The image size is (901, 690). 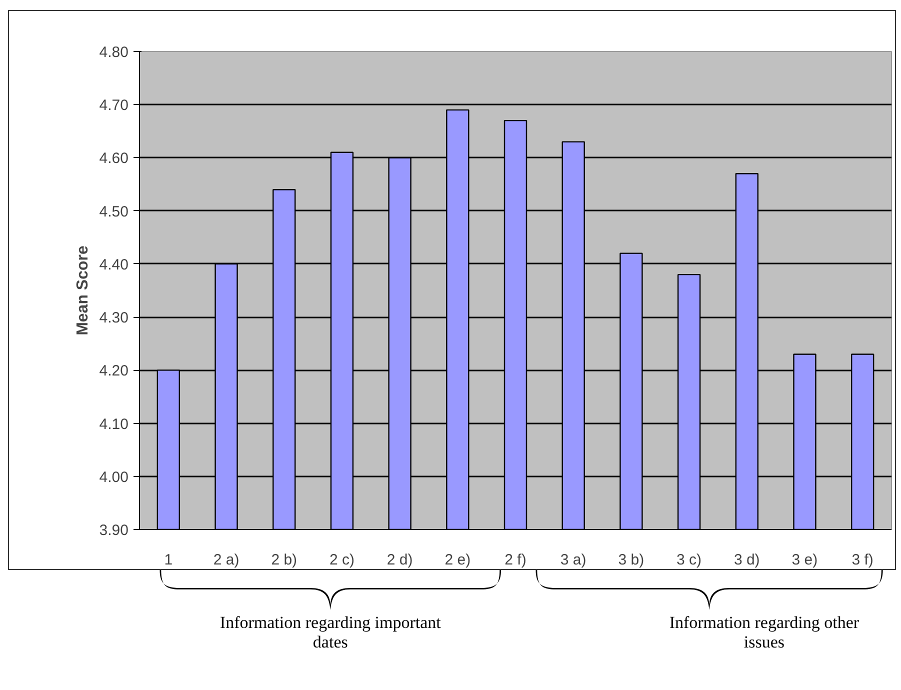 I want to click on x-tick-label: 3 d), so click(x=747, y=560).